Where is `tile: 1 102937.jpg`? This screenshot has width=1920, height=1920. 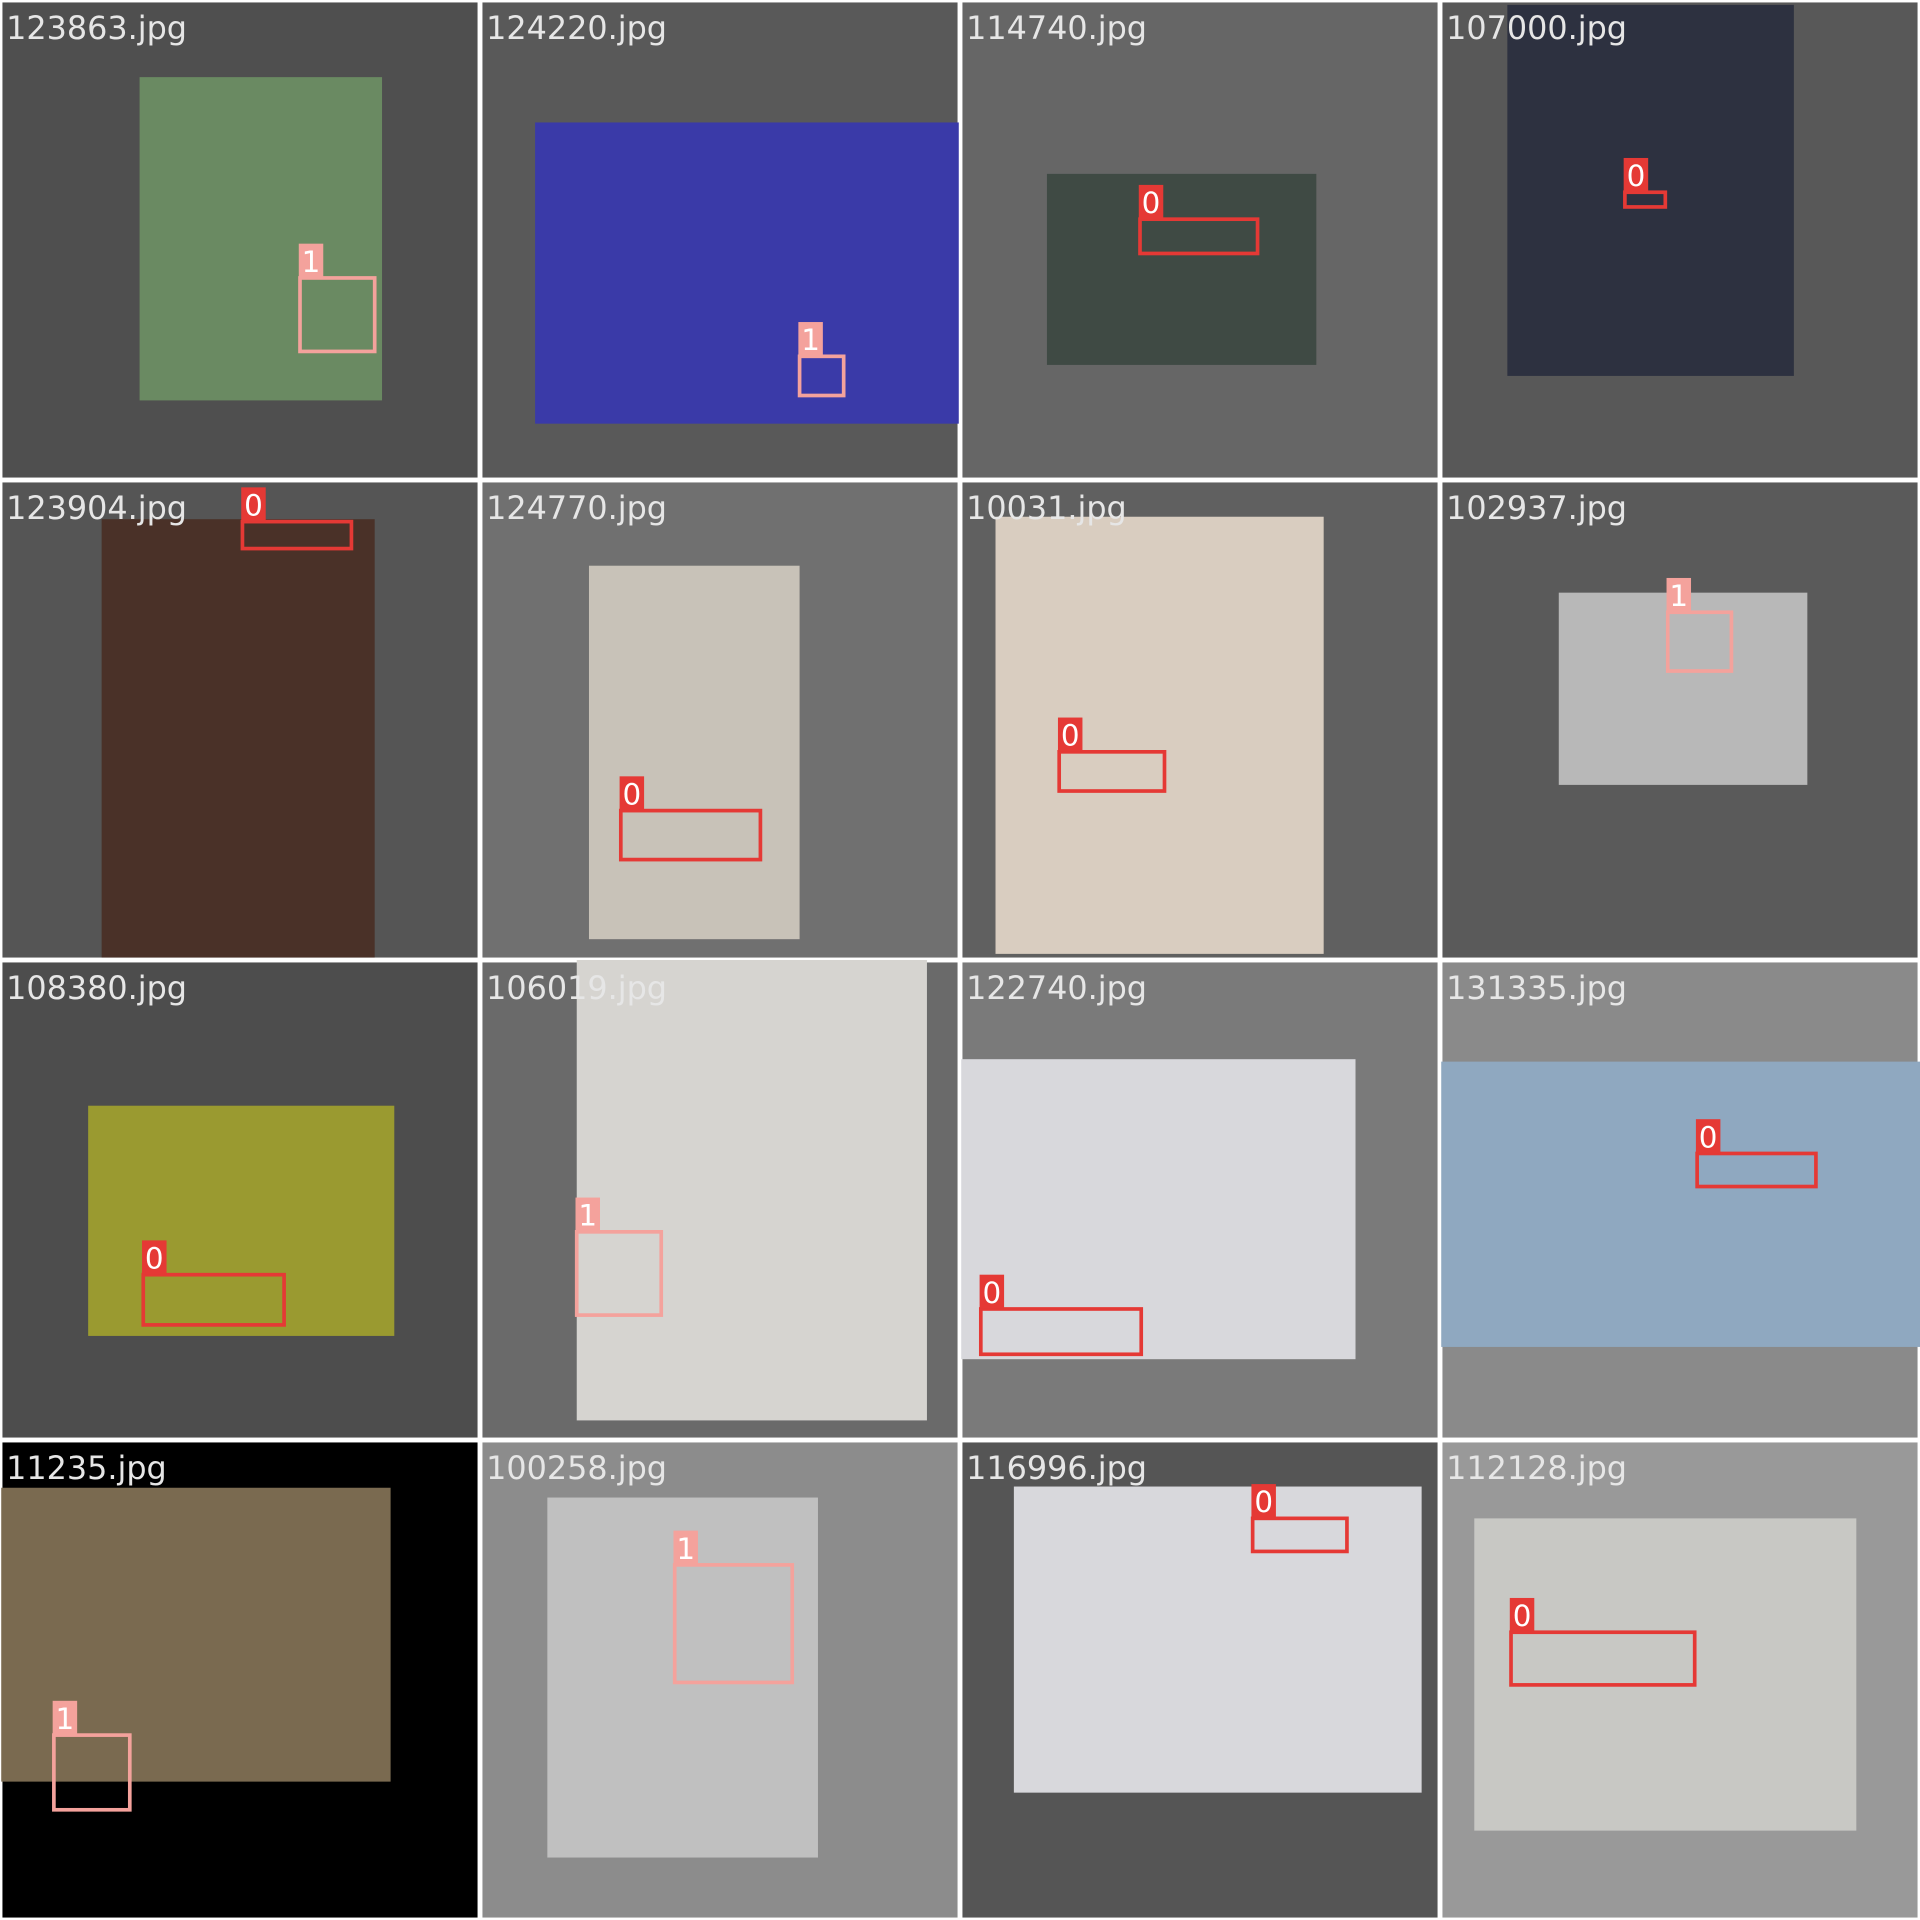
tile: 1 102937.jpg is located at coordinates (1680, 720).